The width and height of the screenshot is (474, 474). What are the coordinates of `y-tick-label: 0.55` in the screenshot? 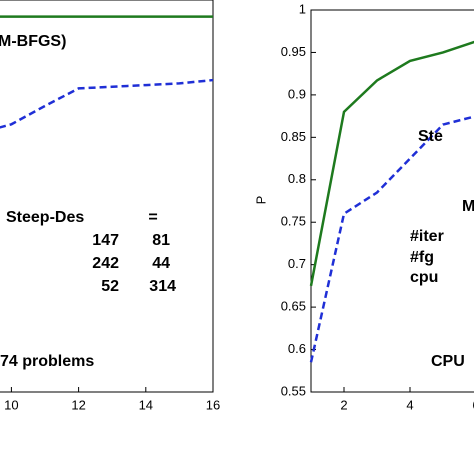 It's located at (293, 390).